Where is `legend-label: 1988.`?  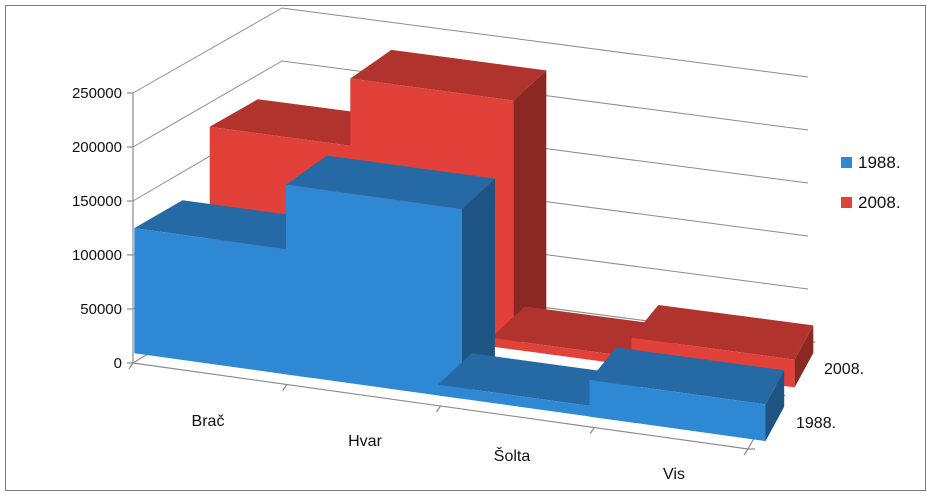 legend-label: 1988. is located at coordinates (879, 162).